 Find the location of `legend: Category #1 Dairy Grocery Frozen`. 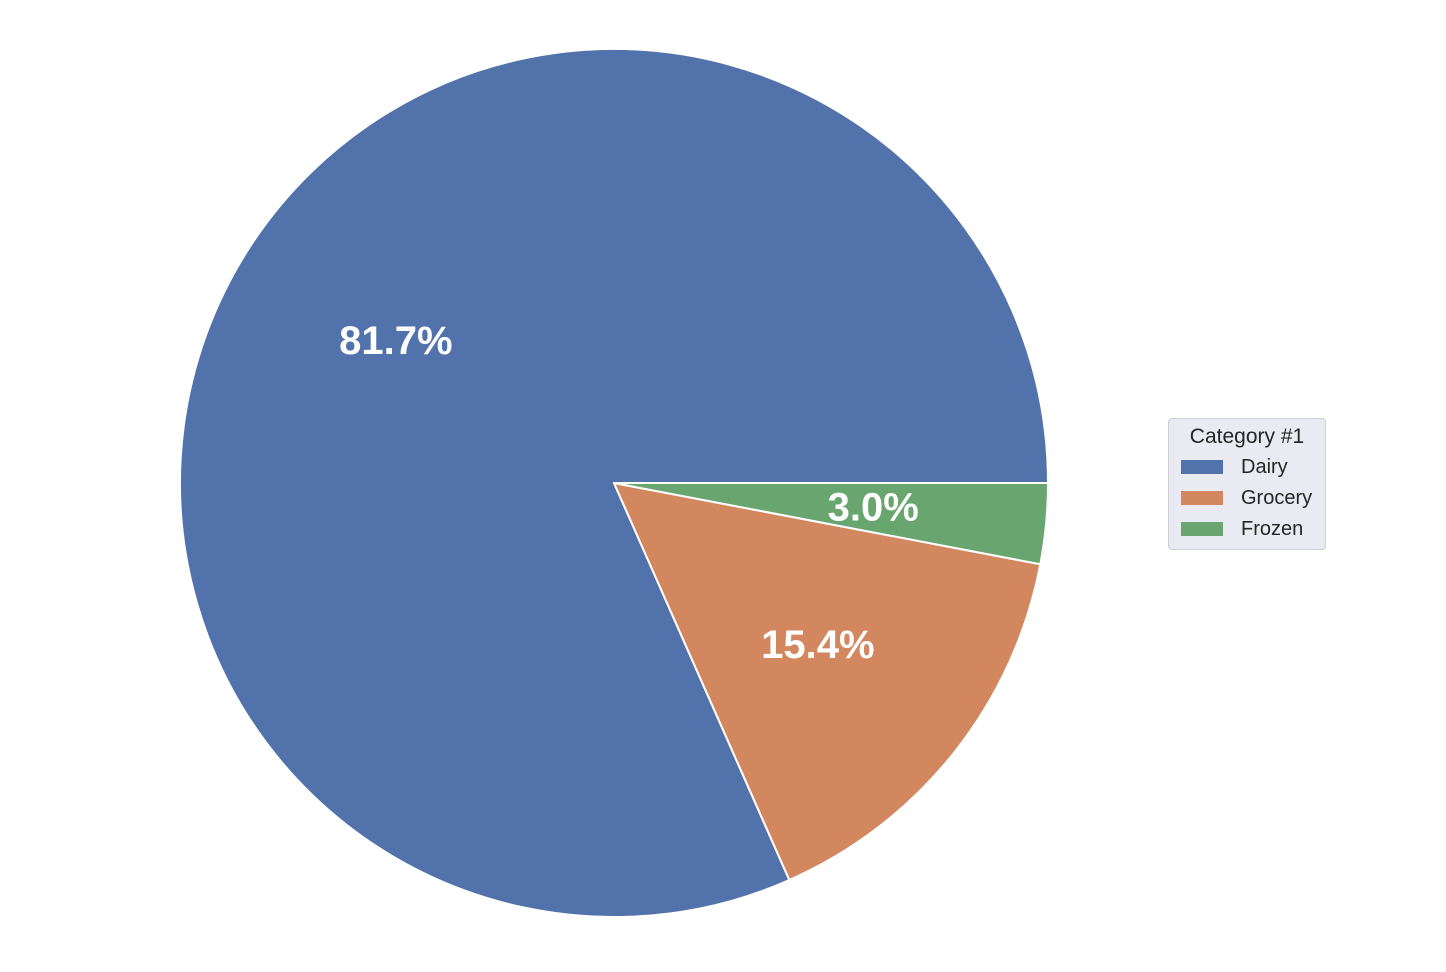

legend: Category #1 Dairy Grocery Frozen is located at coordinates (1247, 484).